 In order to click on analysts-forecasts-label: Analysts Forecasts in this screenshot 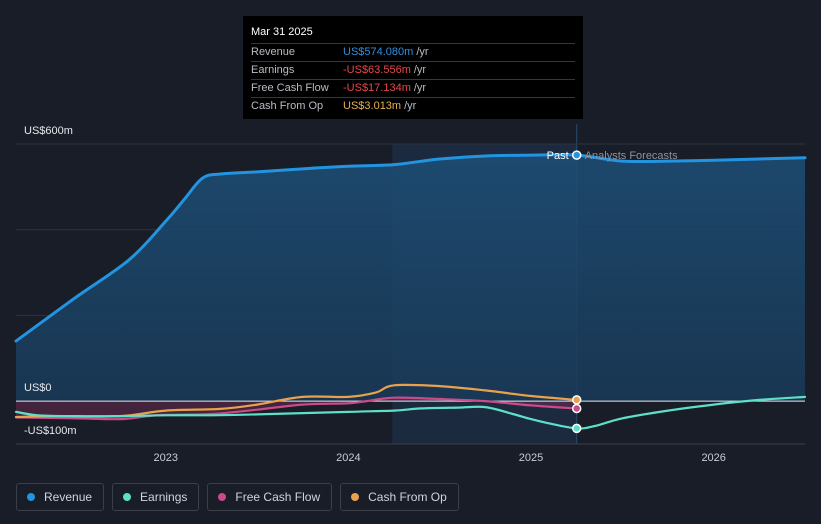, I will do `click(631, 156)`.